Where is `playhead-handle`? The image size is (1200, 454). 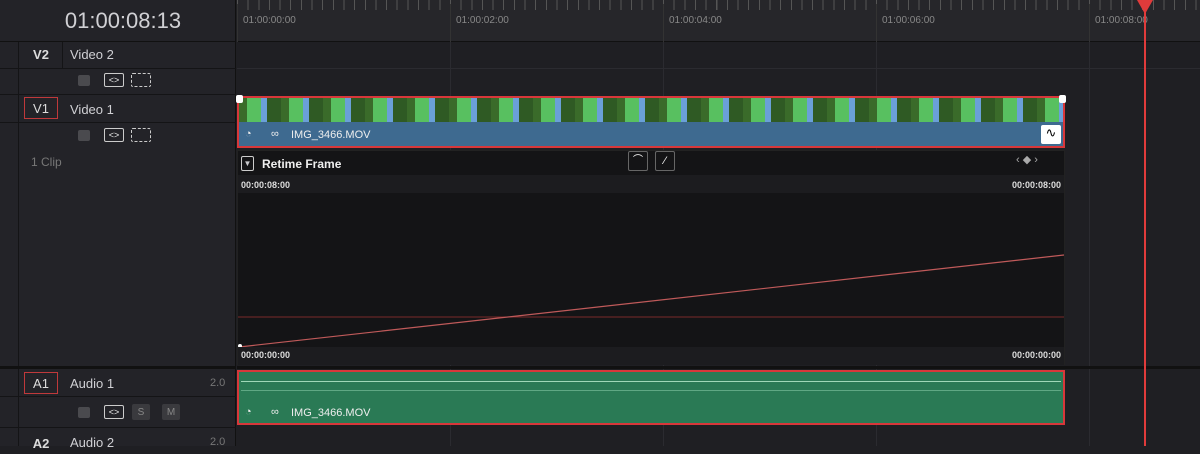 playhead-handle is located at coordinates (1145, 7).